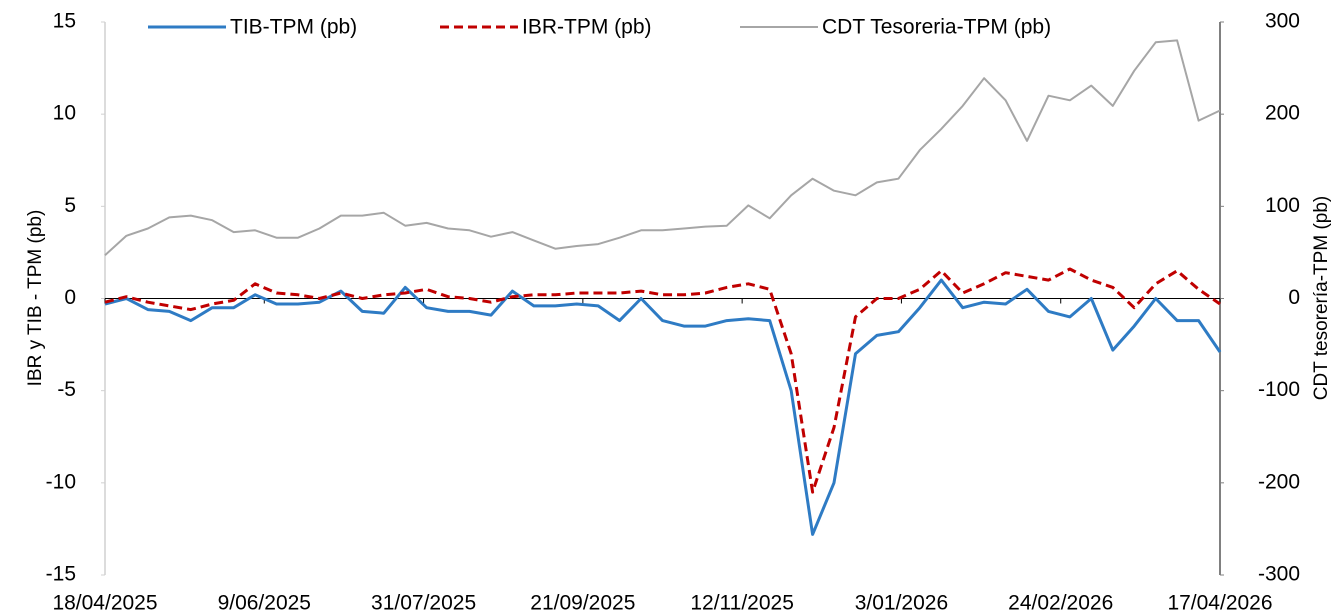 The height and width of the screenshot is (616, 1337). What do you see at coordinates (66, 389) in the screenshot?
I see `y-tick-label: -5` at bounding box center [66, 389].